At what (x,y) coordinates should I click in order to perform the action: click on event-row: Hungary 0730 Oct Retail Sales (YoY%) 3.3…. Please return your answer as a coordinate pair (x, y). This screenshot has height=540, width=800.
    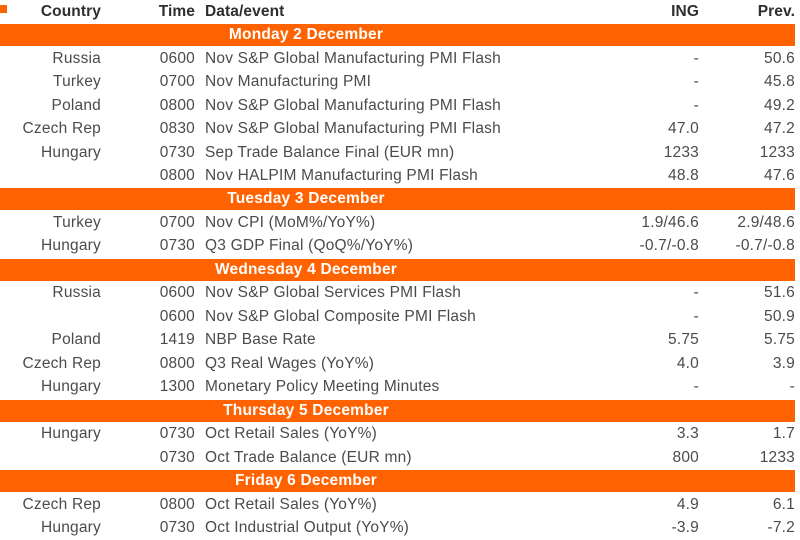
    Looking at the image, I should click on (400, 433).